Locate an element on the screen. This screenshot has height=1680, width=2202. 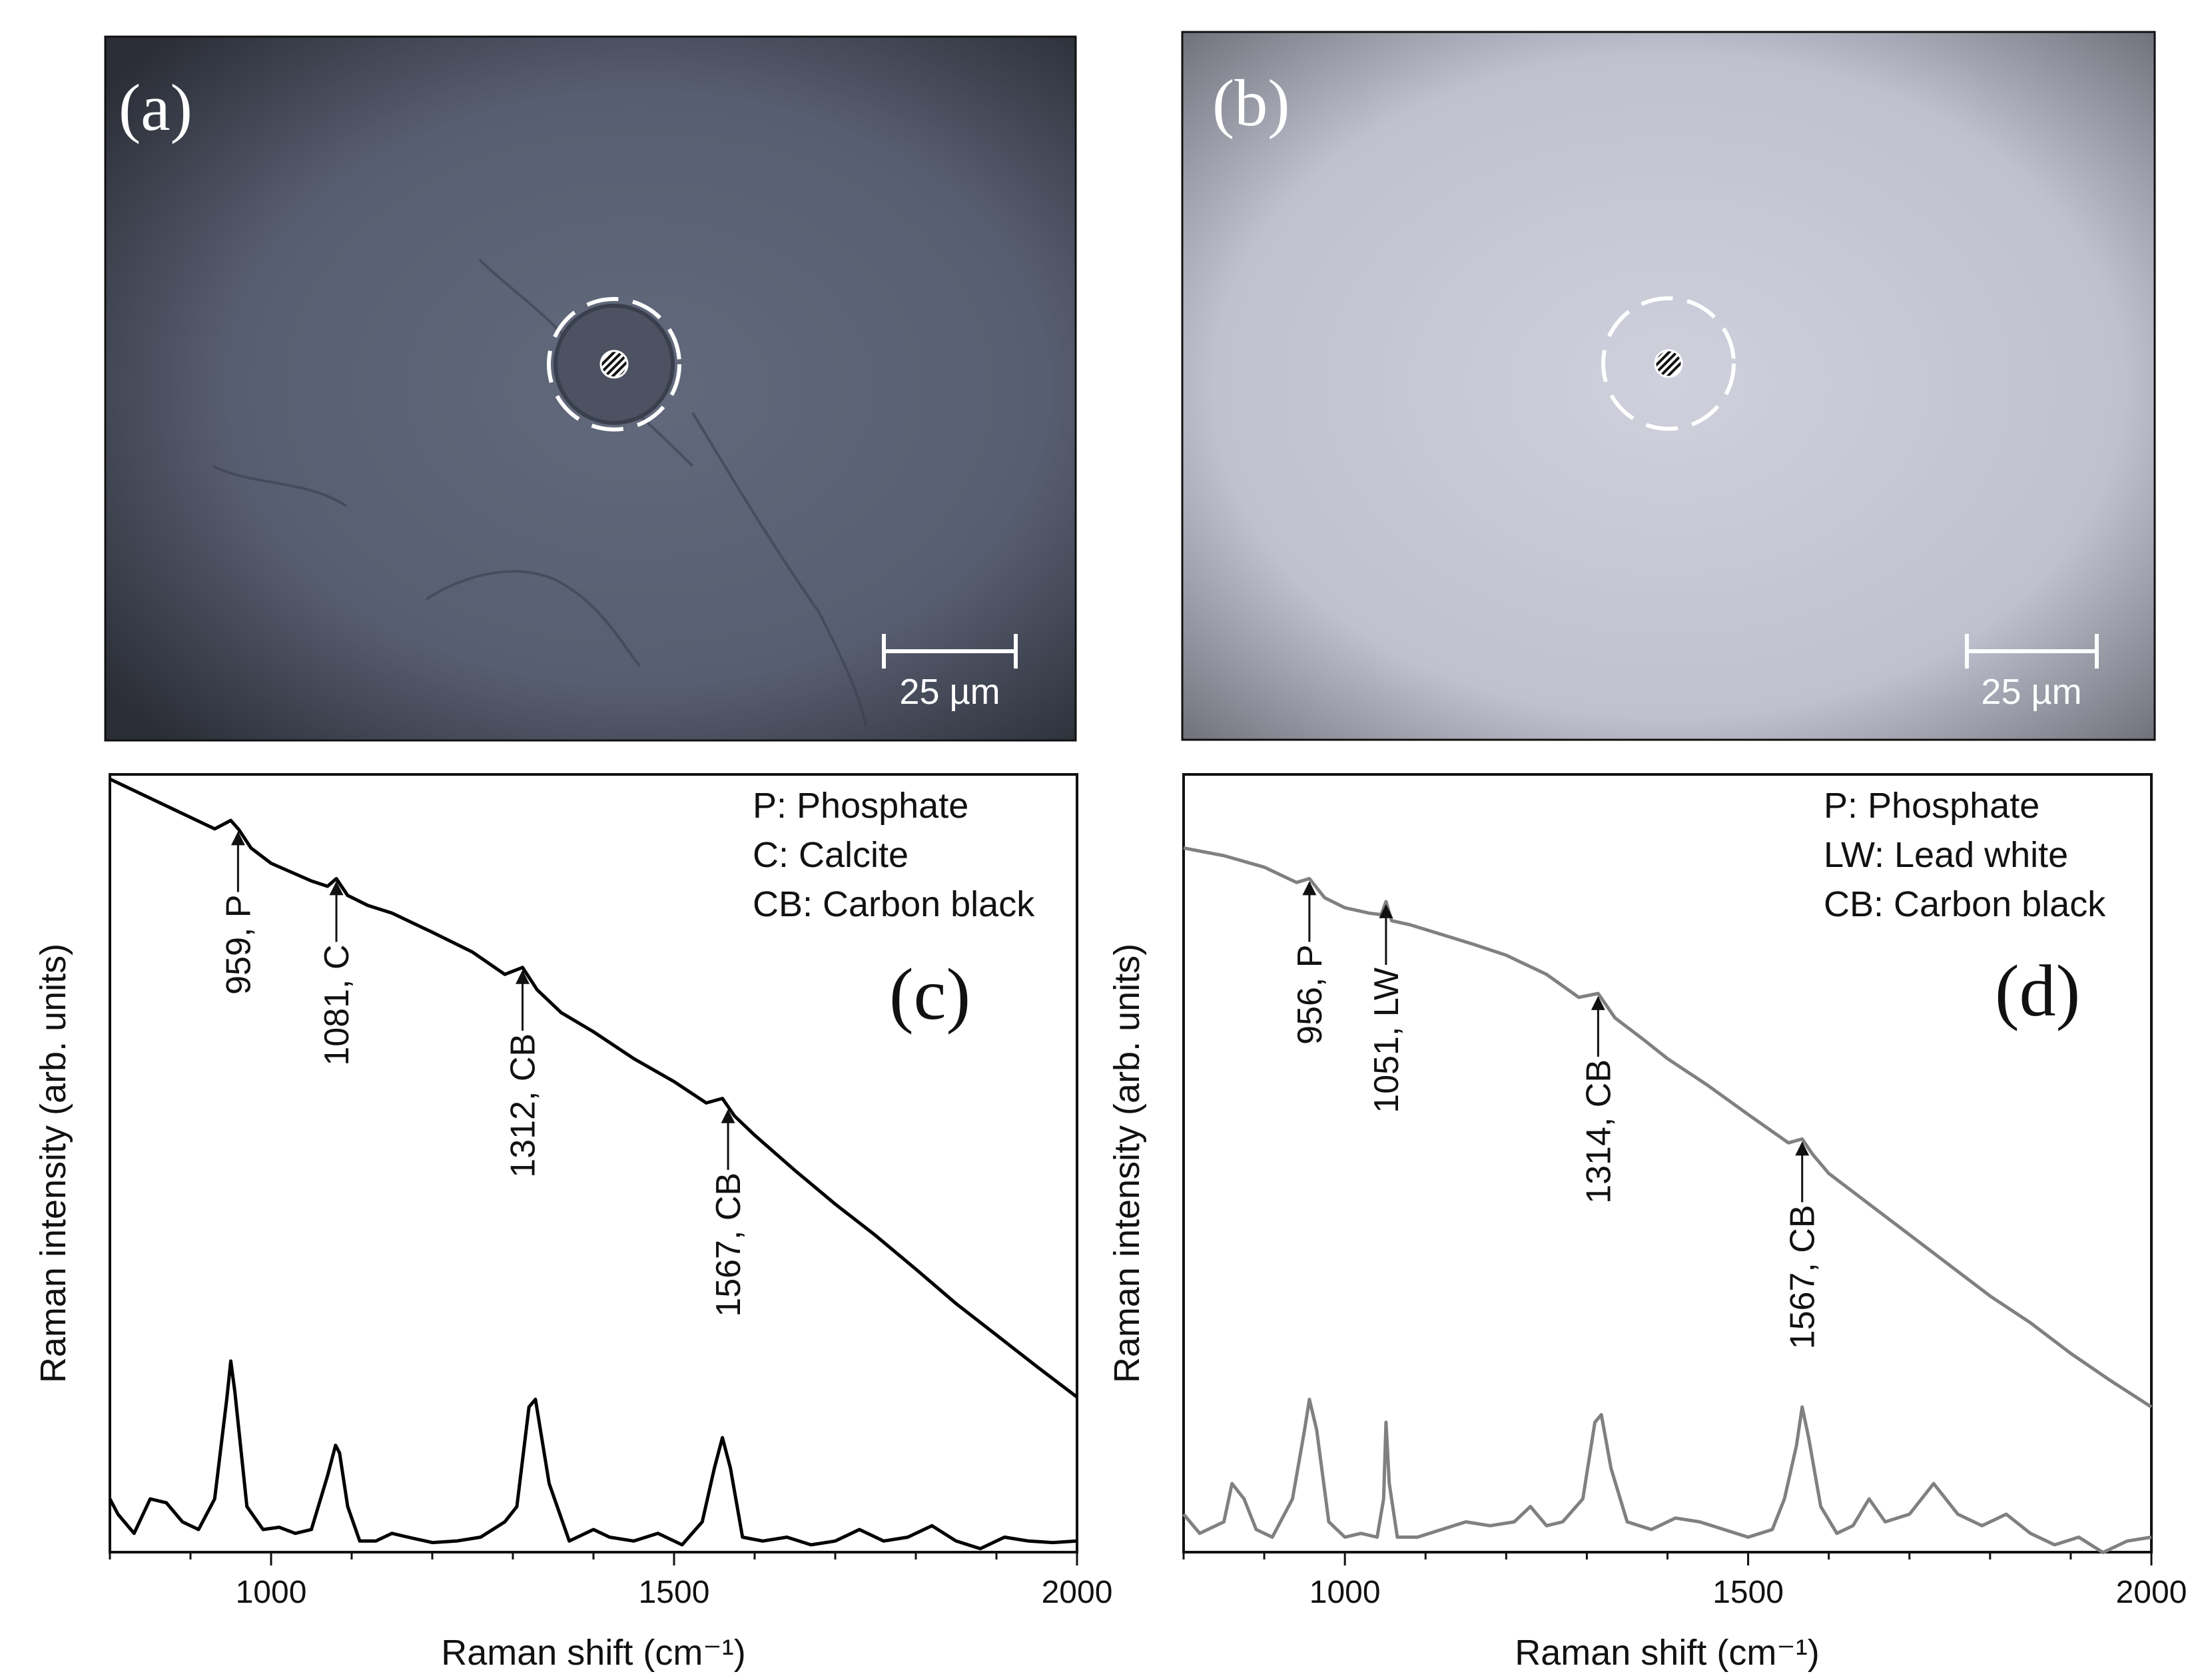
peak-label: 956, P is located at coordinates (1310, 995).